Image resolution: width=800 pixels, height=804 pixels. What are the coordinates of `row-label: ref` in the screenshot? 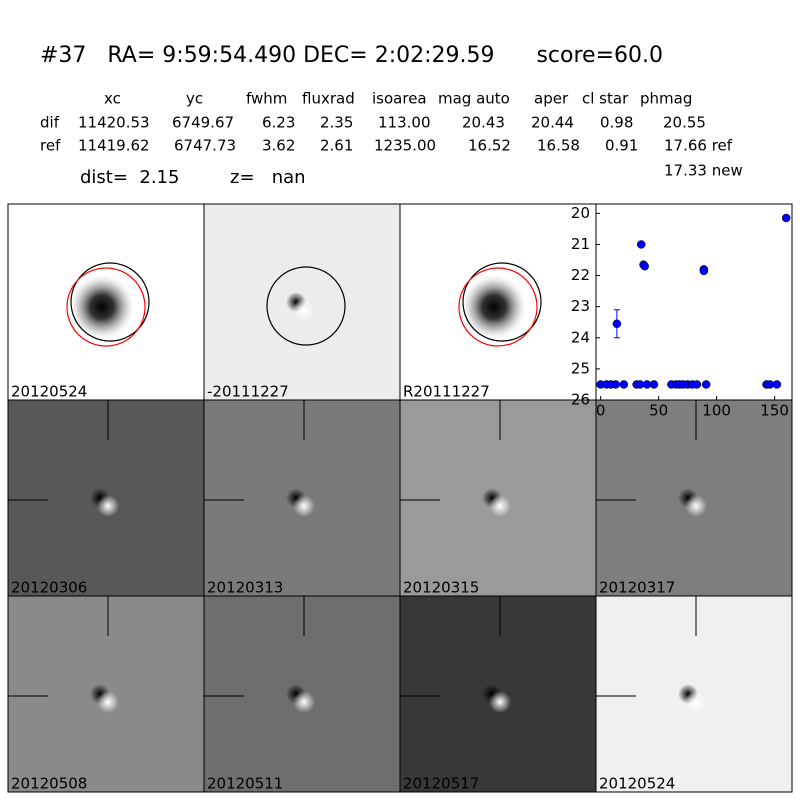 It's located at (50, 146).